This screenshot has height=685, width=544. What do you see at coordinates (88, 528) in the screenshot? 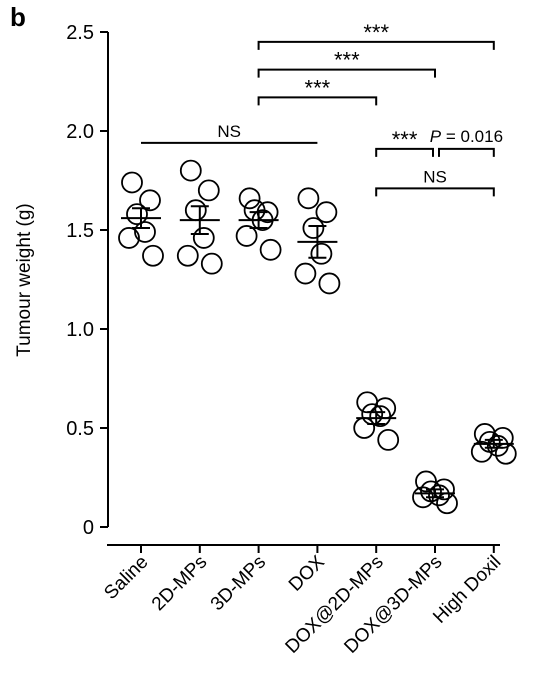
I see `y-tick-label: 0` at bounding box center [88, 528].